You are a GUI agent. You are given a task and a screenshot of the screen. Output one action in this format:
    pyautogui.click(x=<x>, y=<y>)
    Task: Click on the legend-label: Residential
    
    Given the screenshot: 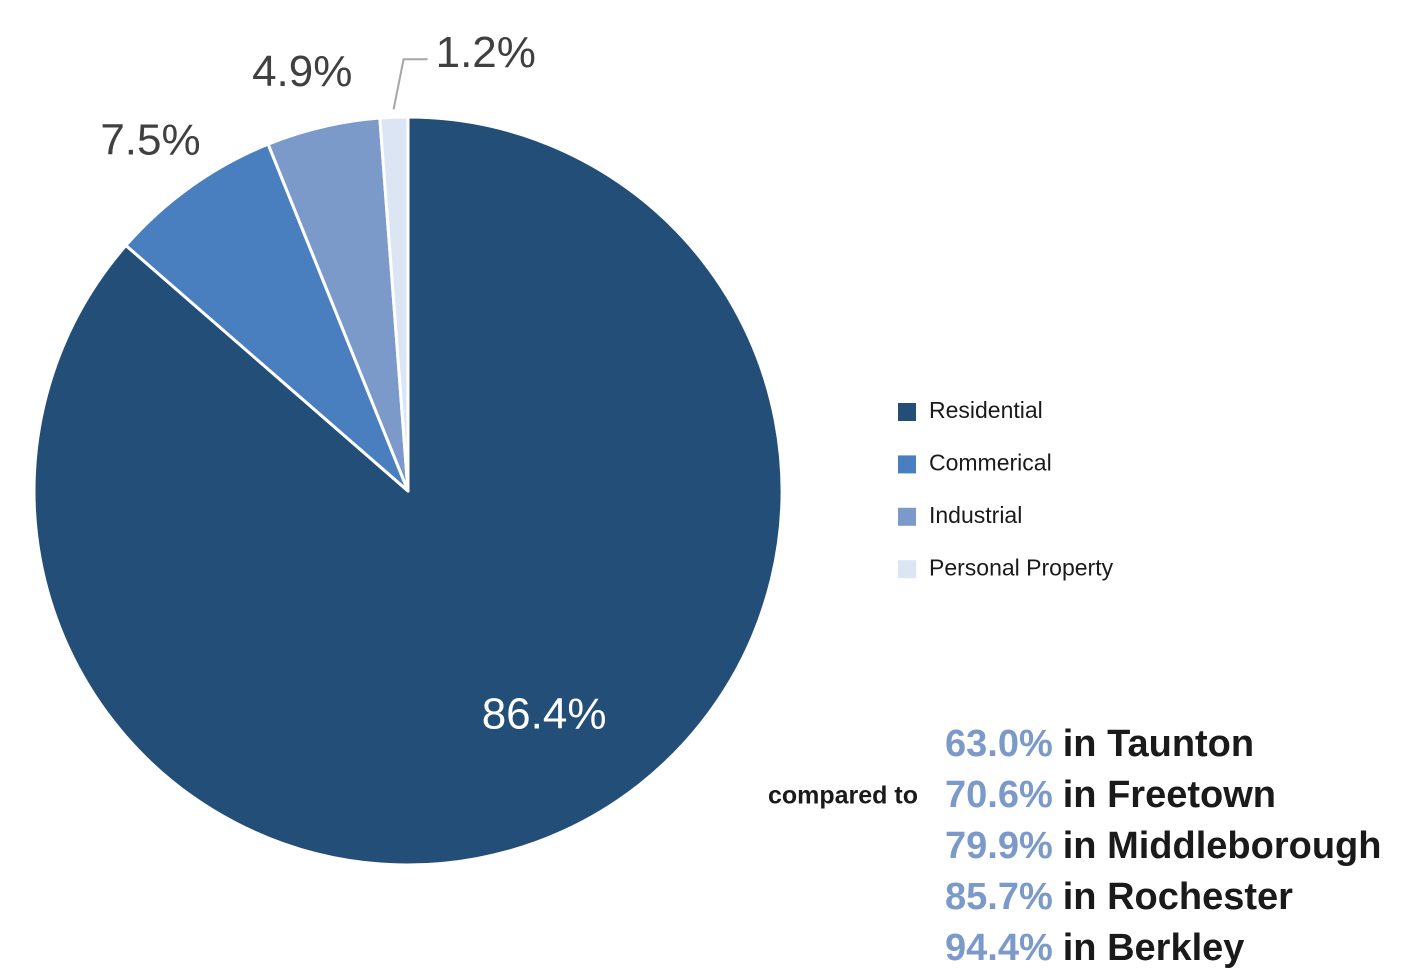 What is the action you would take?
    pyautogui.click(x=986, y=410)
    